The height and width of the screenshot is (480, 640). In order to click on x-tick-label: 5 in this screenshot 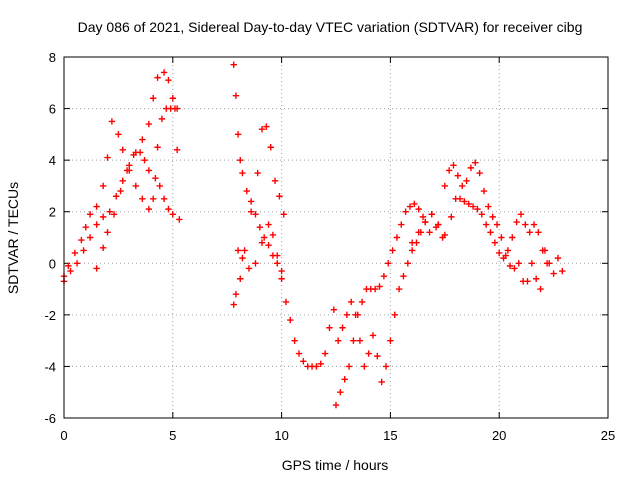, I will do `click(172, 435)`.